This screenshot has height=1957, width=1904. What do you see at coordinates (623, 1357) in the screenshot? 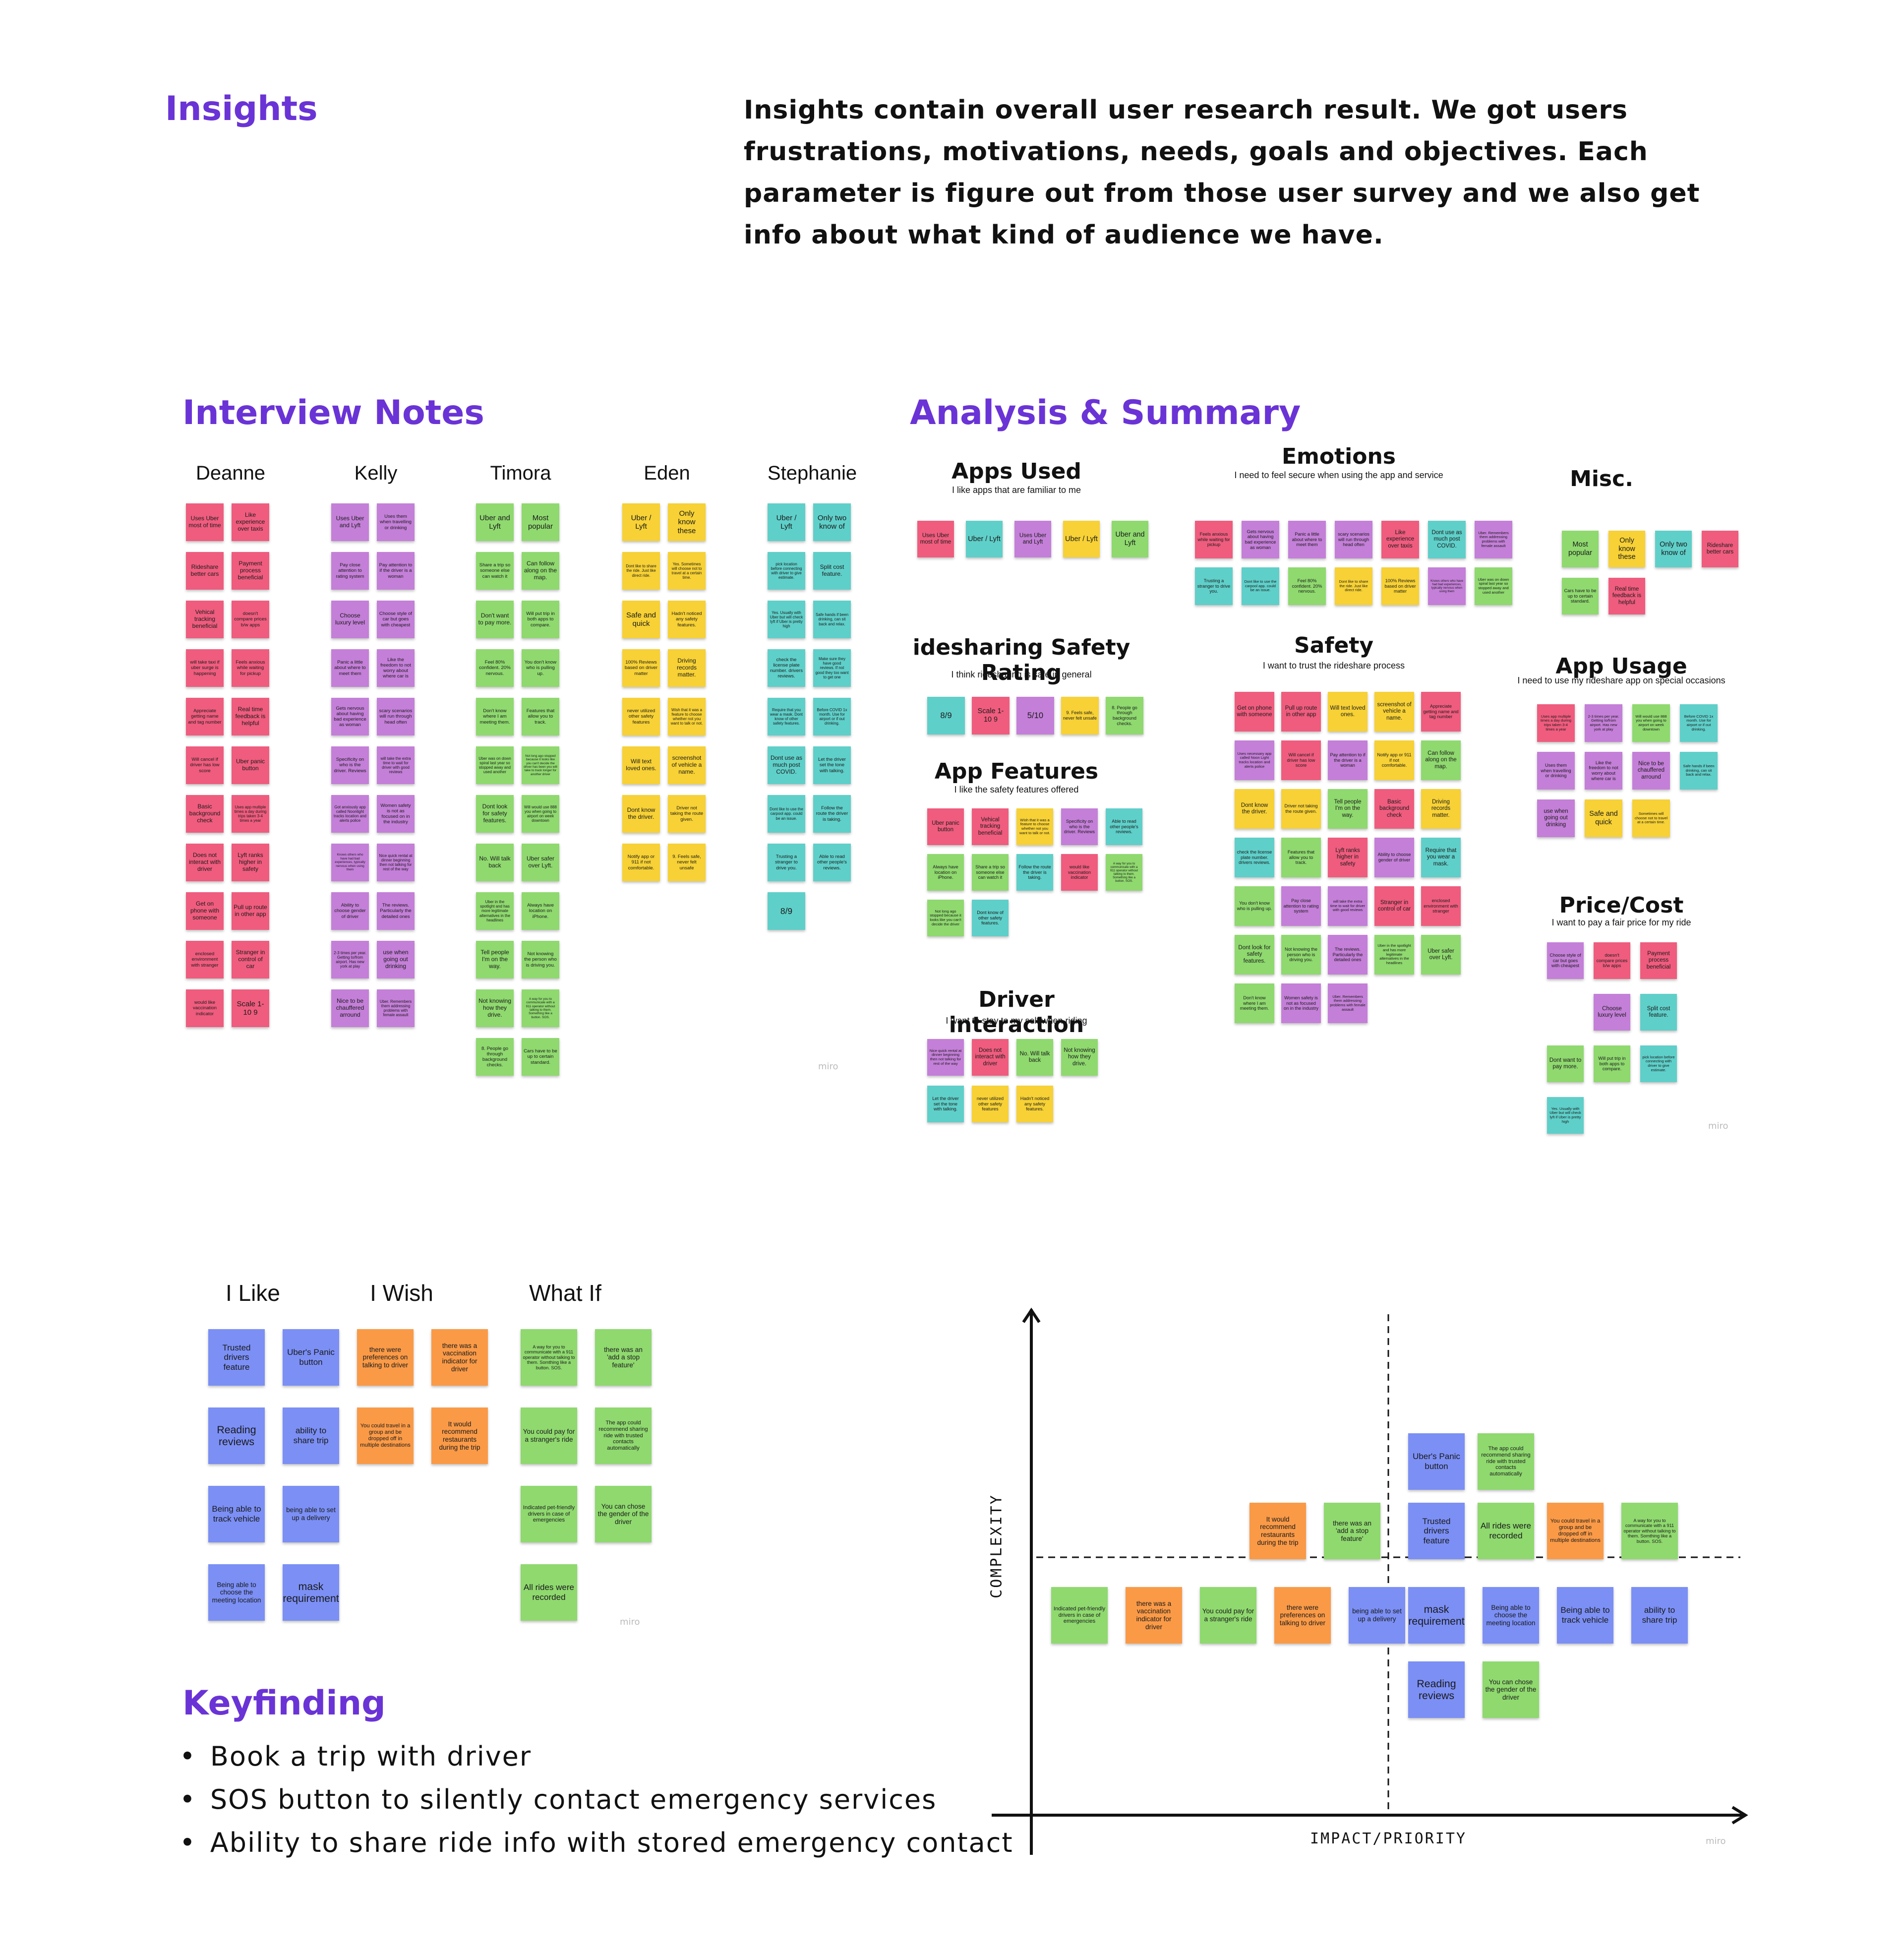
I see `sticky-note: there was an 'add a stop feature'` at bounding box center [623, 1357].